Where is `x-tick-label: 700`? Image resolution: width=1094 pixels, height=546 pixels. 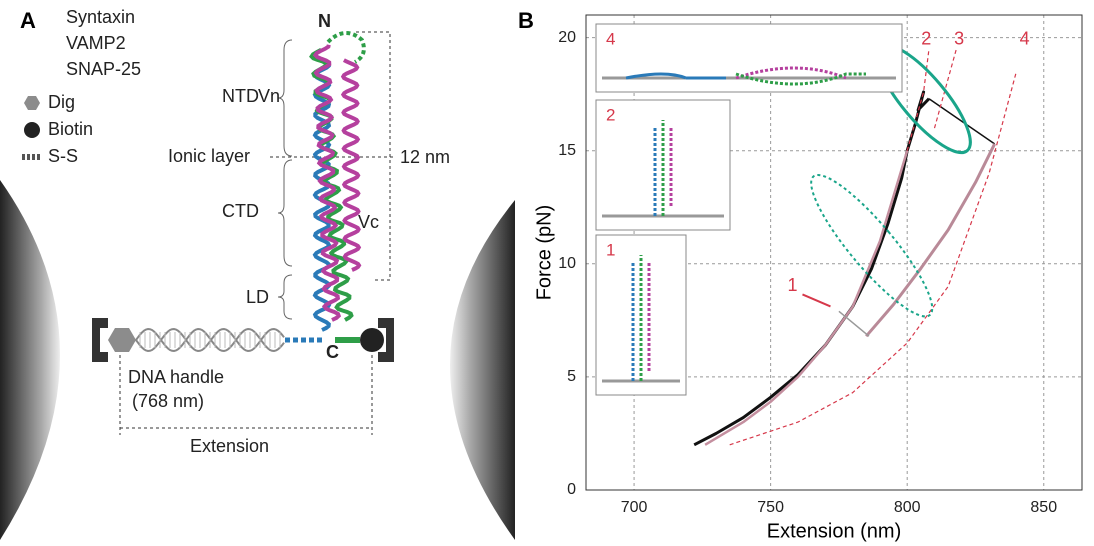
x-tick-label: 700 is located at coordinates (634, 507).